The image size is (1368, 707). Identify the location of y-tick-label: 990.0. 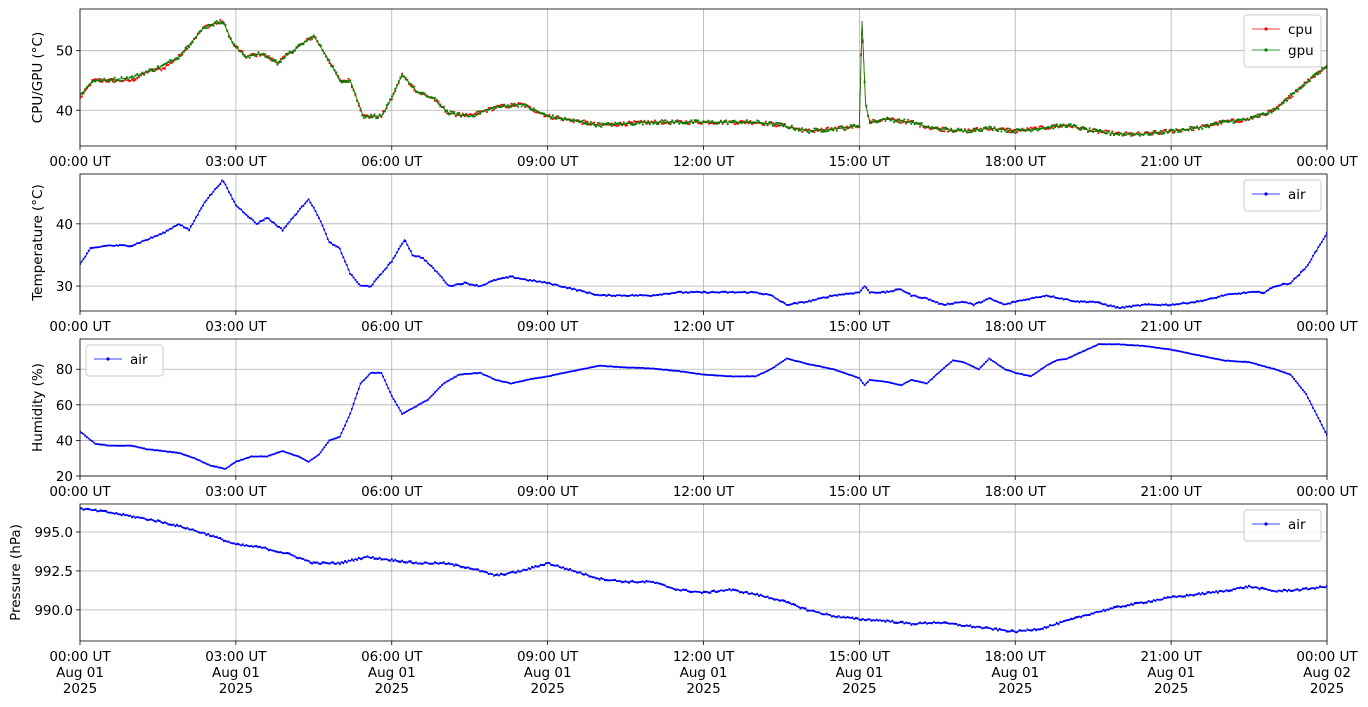
(53, 611).